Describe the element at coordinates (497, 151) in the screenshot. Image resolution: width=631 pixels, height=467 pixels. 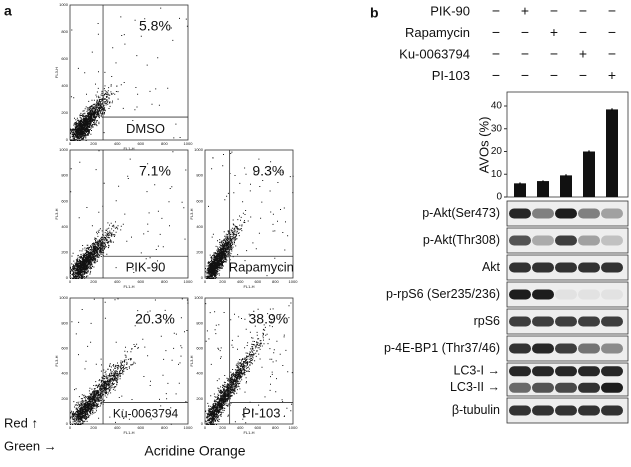
I see `y-tick-label: 20` at that location.